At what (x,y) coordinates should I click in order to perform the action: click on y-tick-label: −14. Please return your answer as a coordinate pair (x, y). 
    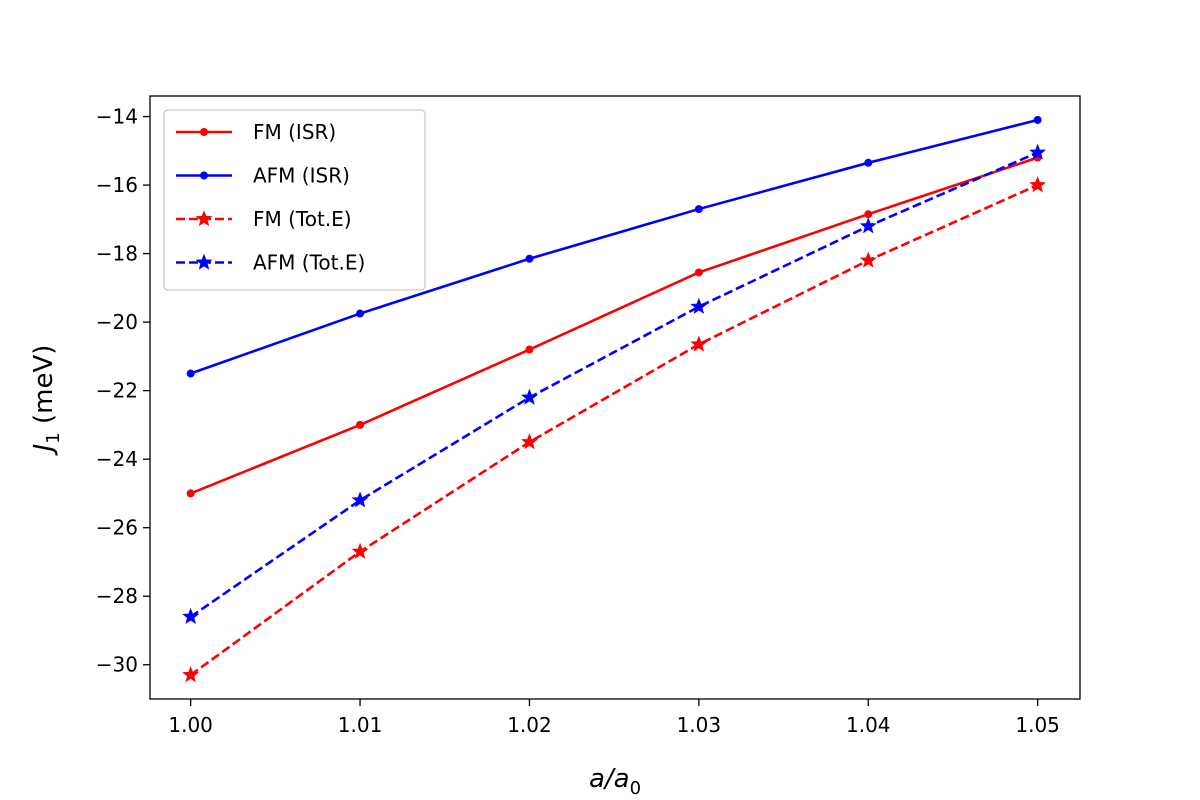
    Looking at the image, I should click on (117, 117).